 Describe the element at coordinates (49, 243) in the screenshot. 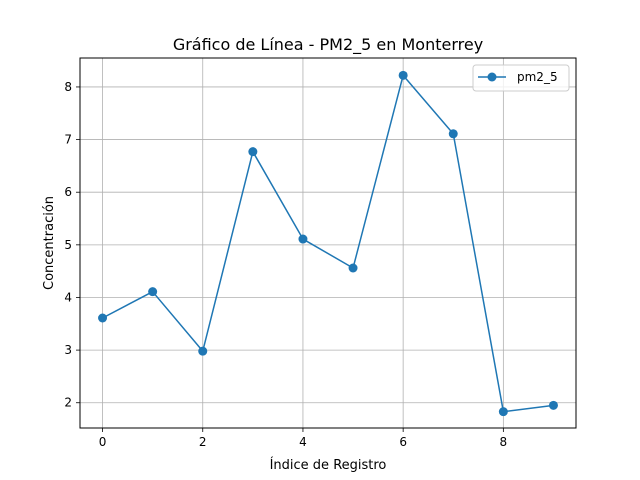

I see `y-axis-label: Concentración` at that location.